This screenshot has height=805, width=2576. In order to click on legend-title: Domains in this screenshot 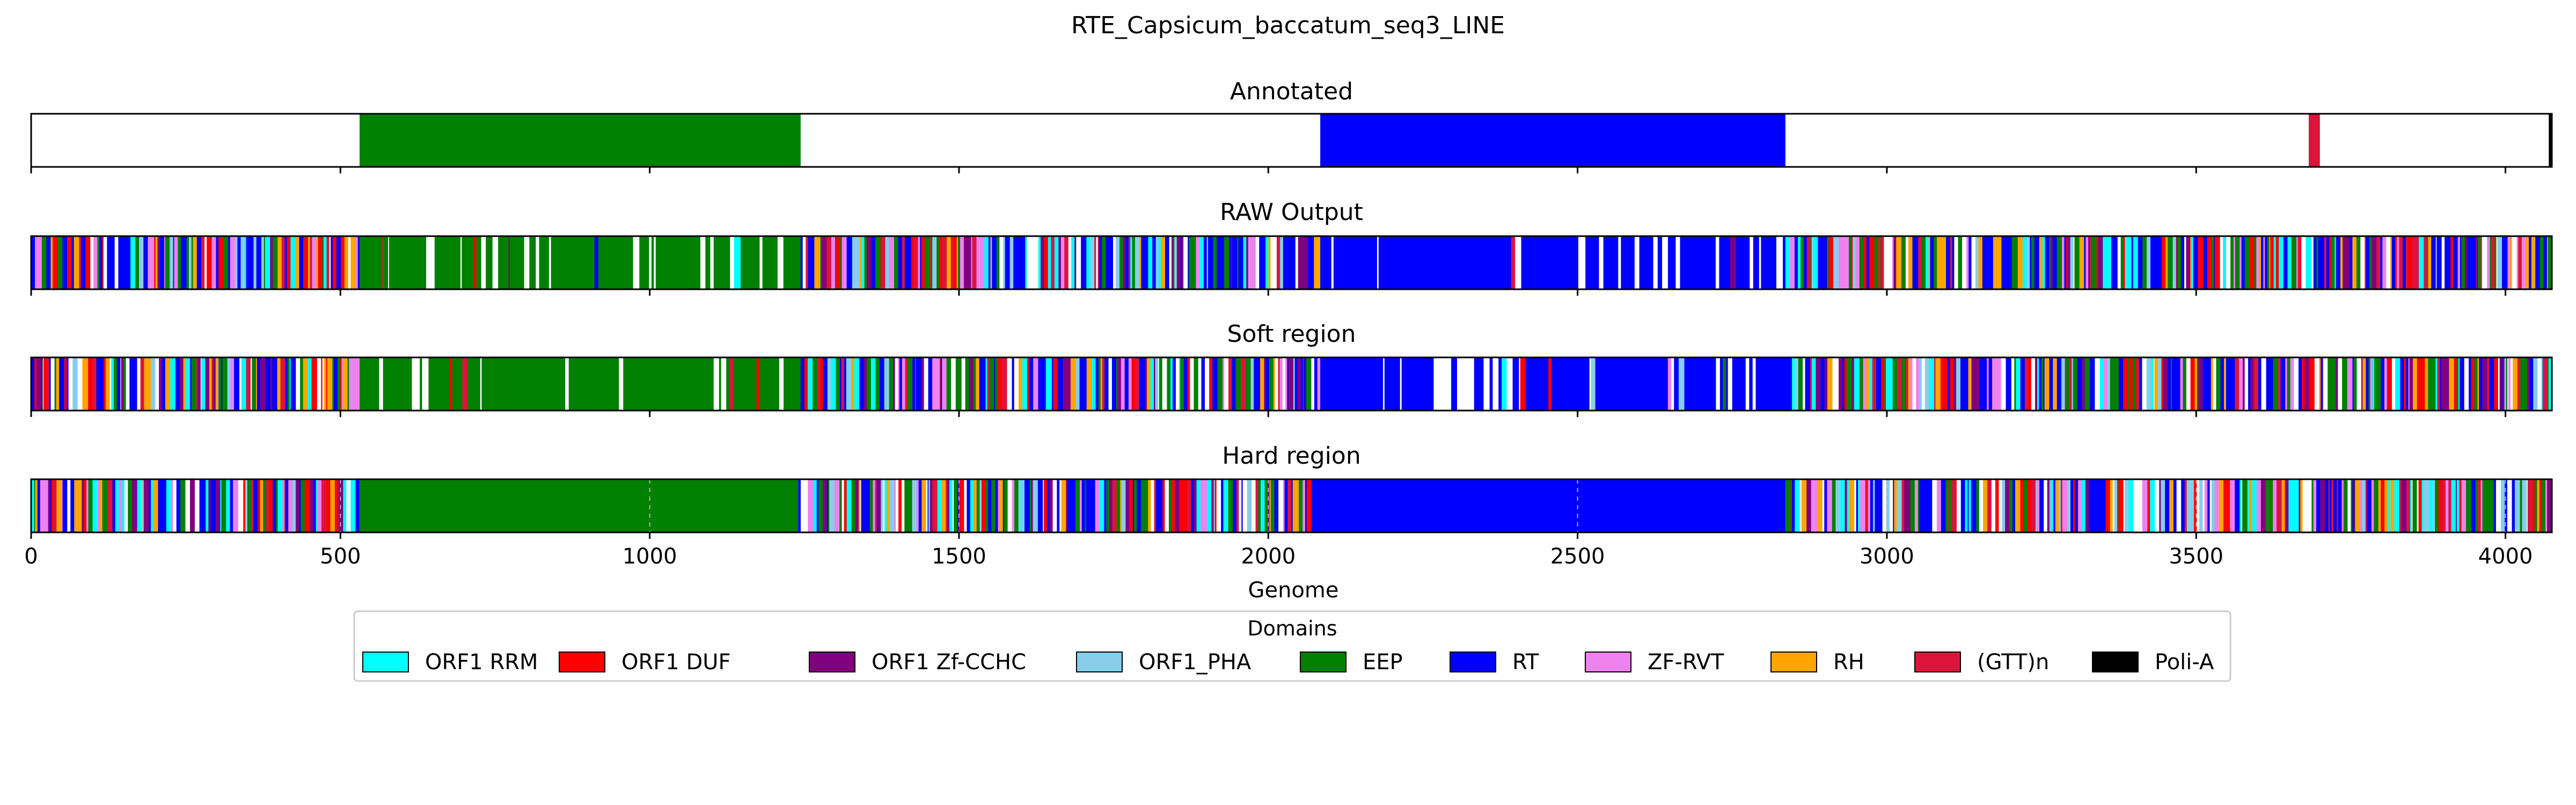, I will do `click(1292, 628)`.